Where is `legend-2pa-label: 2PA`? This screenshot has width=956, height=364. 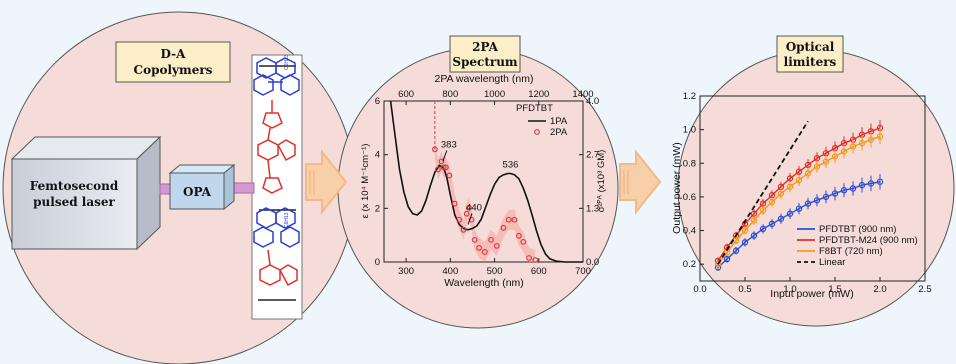 legend-2pa-label: 2PA is located at coordinates (559, 132).